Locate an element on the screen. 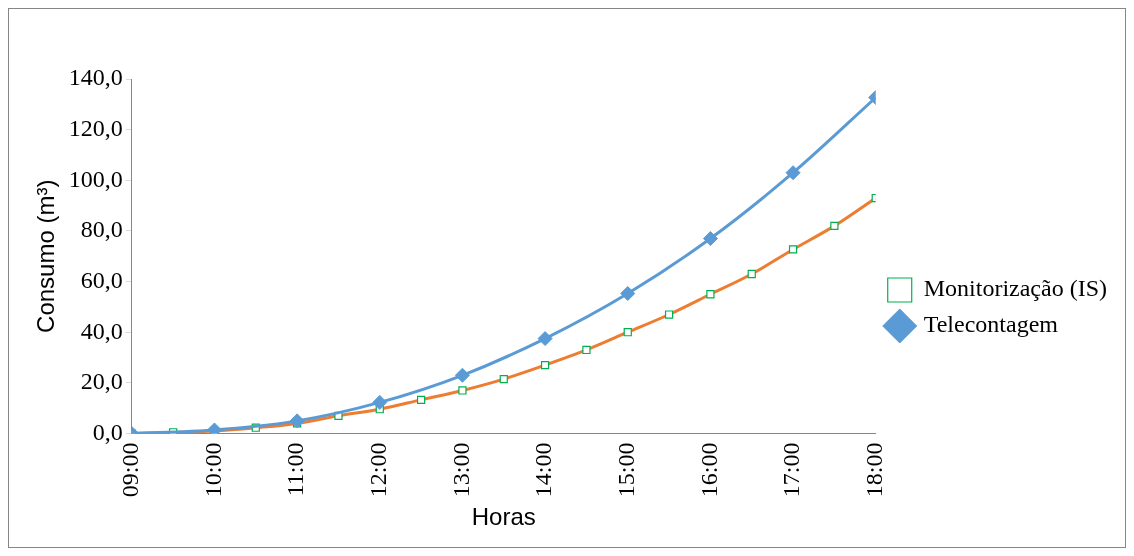  x-tick-label: 16:00 is located at coordinates (708, 470).